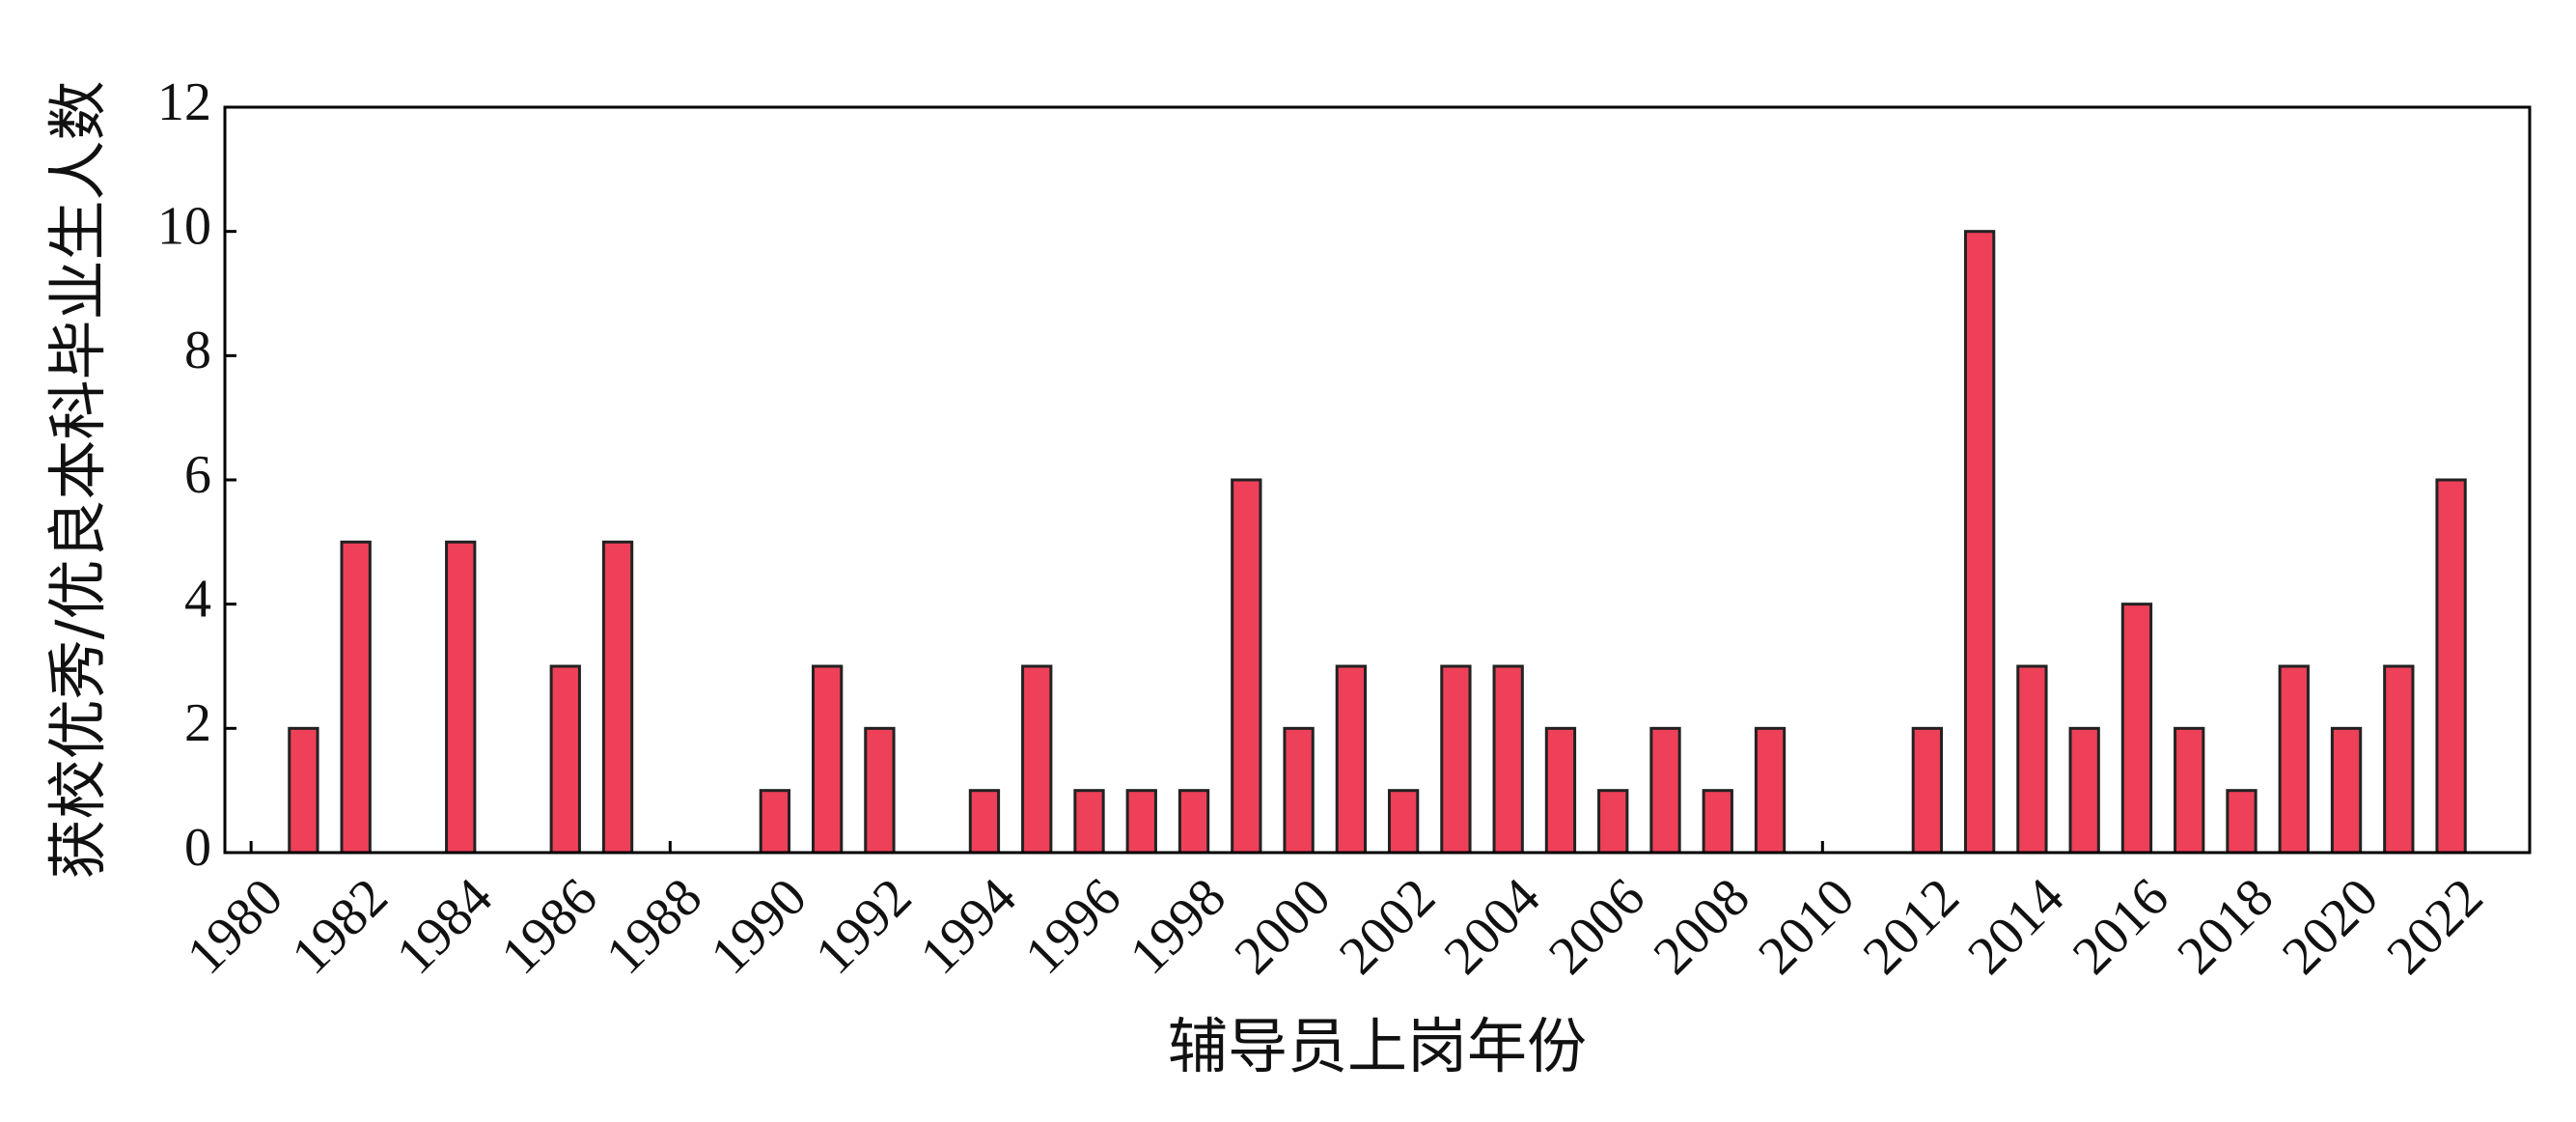 The height and width of the screenshot is (1122, 2576). I want to click on x-tick-label: 2002, so click(1387, 926).